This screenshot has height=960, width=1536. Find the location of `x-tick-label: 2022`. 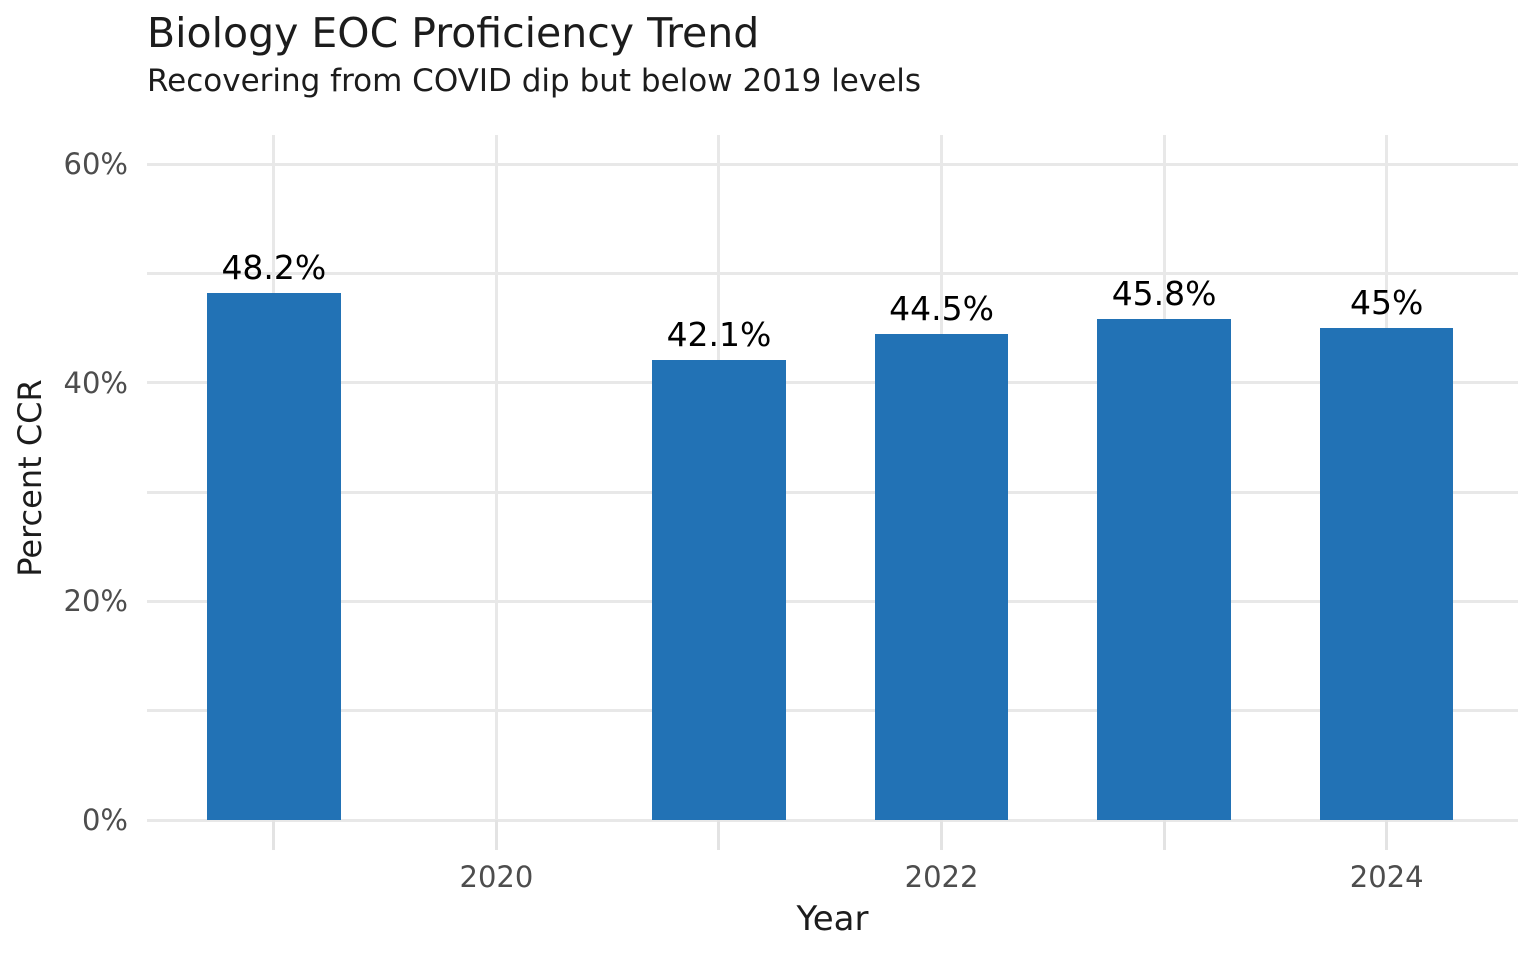

x-tick-label: 2022 is located at coordinates (941, 877).